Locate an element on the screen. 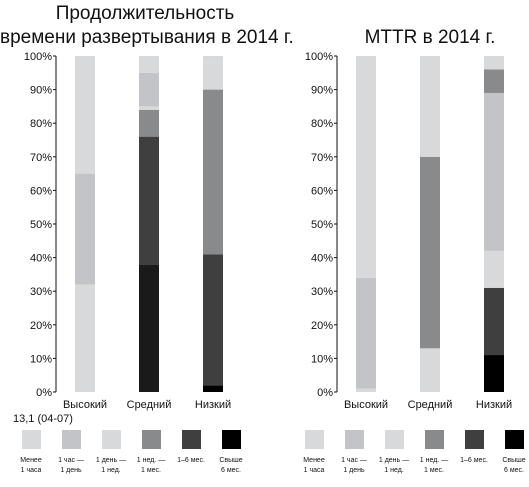 The height and width of the screenshot is (487, 529). y-tick-label-left: 40% is located at coordinates (41, 259).